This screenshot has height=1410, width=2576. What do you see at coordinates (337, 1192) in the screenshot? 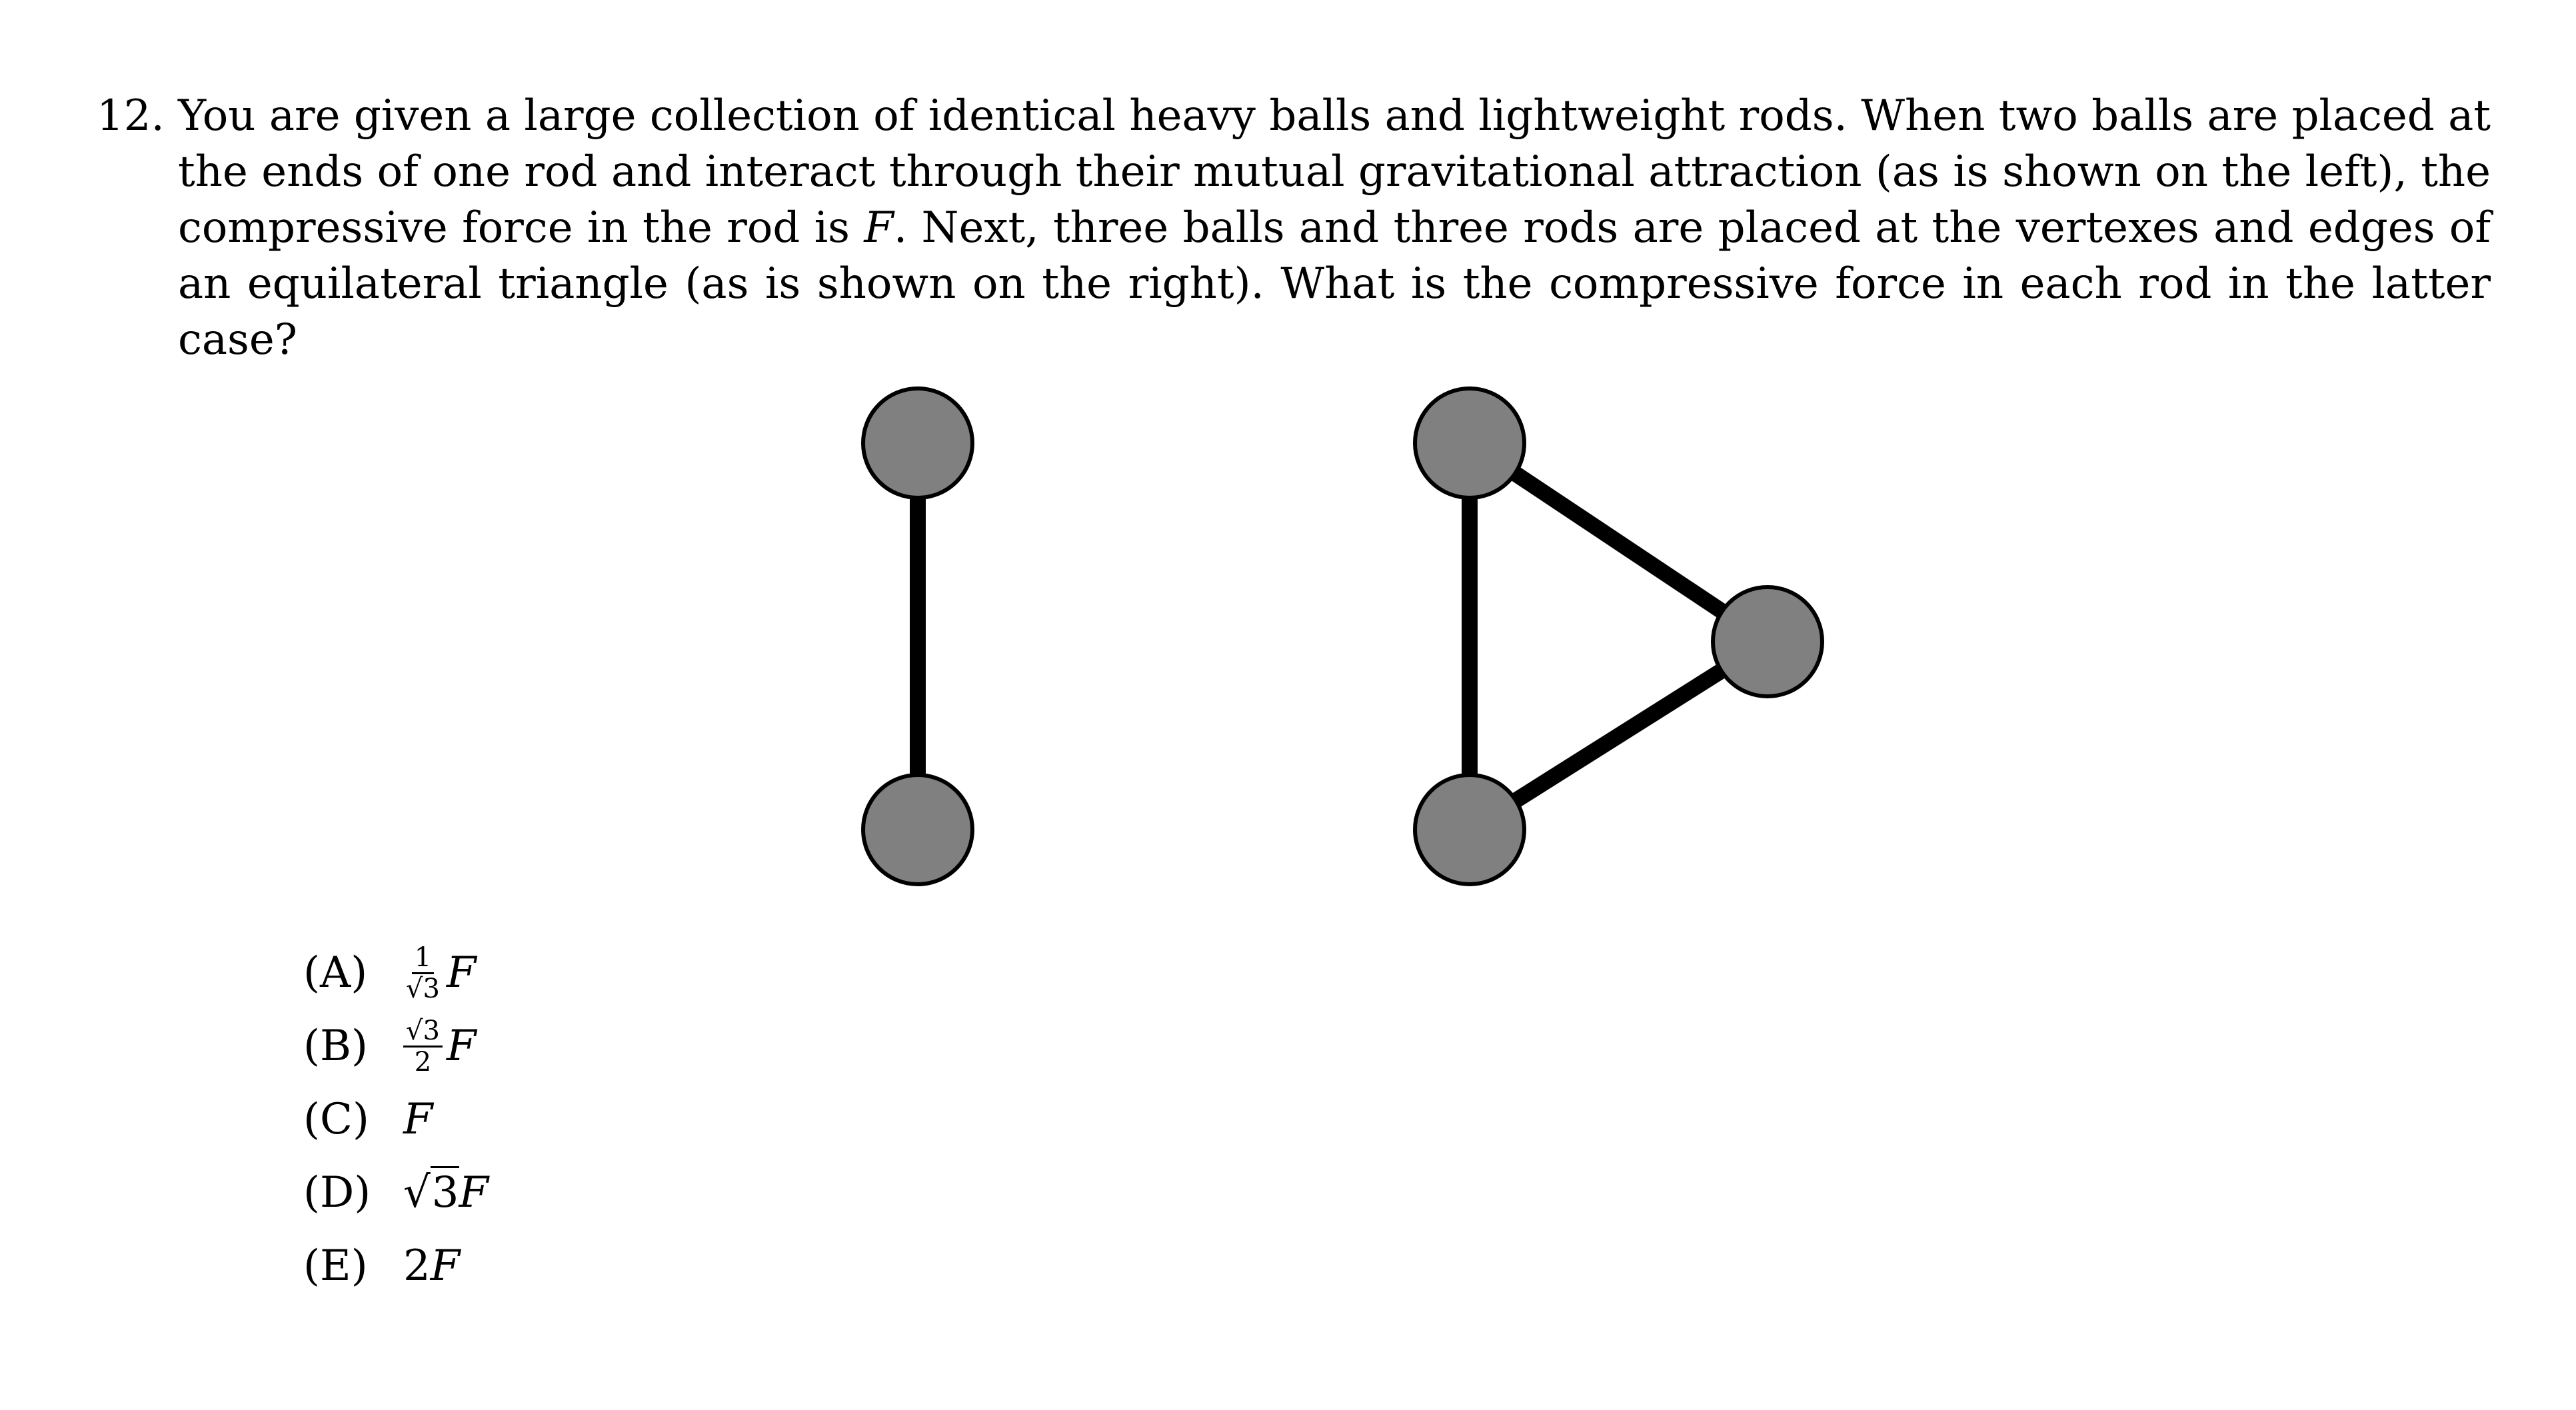
I see `choice-d-label: (D)` at bounding box center [337, 1192].